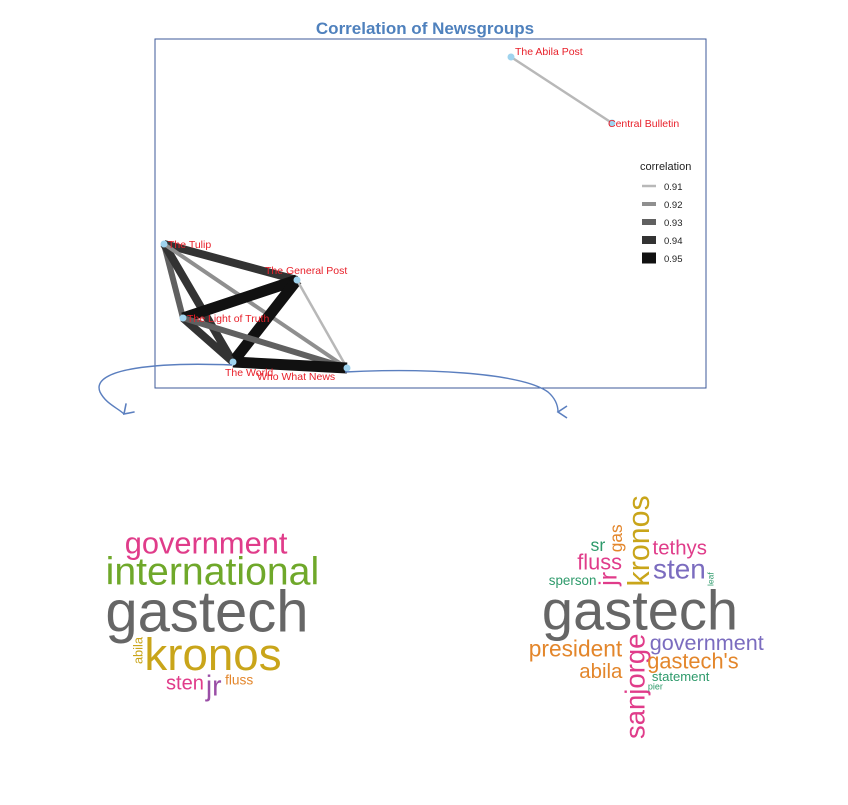 The height and width of the screenshot is (805, 848). Describe the element at coordinates (212, 654) in the screenshot. I see `left-cloud-word: kronos` at that location.